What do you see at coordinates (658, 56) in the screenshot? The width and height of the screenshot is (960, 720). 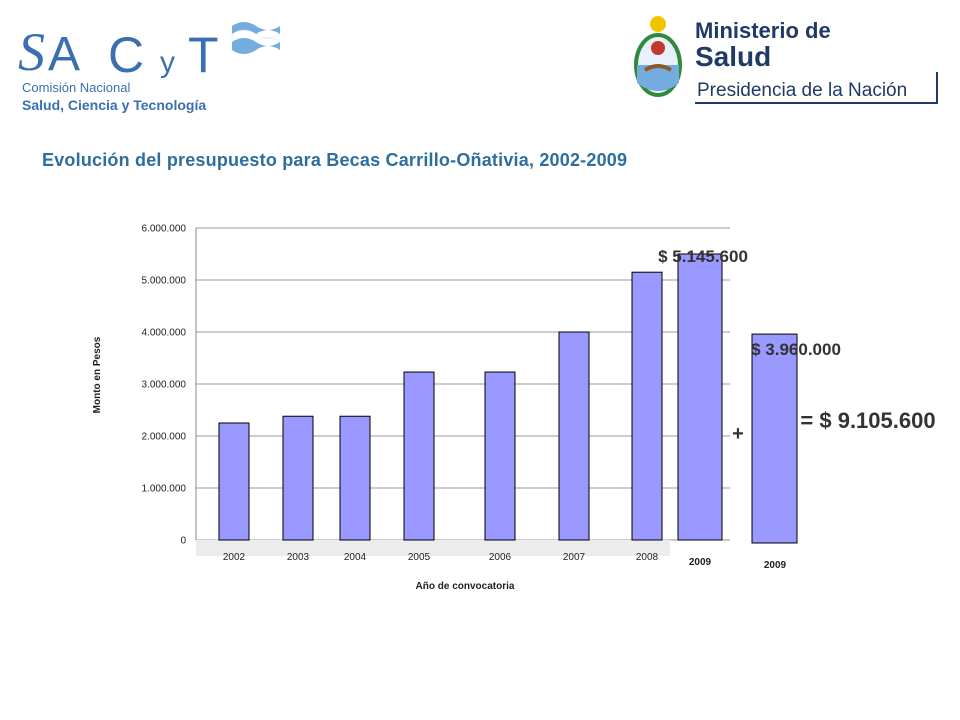 I see `coat-of-arms-icon` at bounding box center [658, 56].